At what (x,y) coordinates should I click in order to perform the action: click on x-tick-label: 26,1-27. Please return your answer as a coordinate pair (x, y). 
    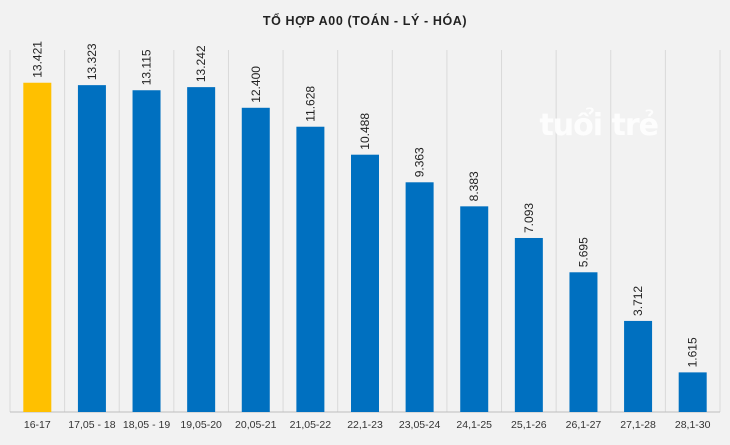
    Looking at the image, I should click on (584, 425).